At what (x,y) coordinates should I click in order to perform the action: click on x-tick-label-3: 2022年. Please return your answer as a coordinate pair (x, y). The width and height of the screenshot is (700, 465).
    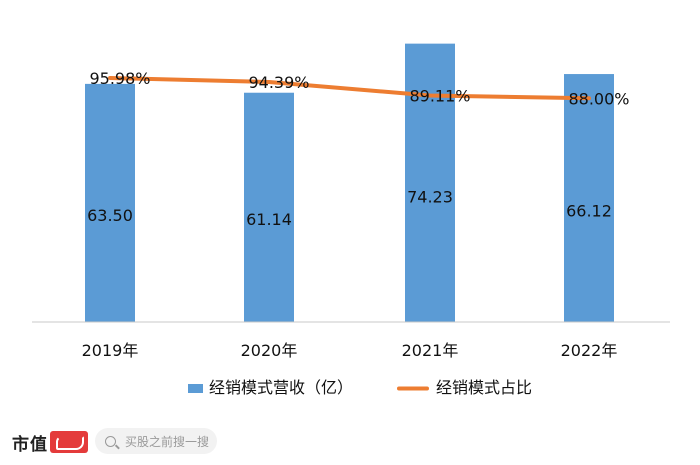
    Looking at the image, I should click on (589, 350).